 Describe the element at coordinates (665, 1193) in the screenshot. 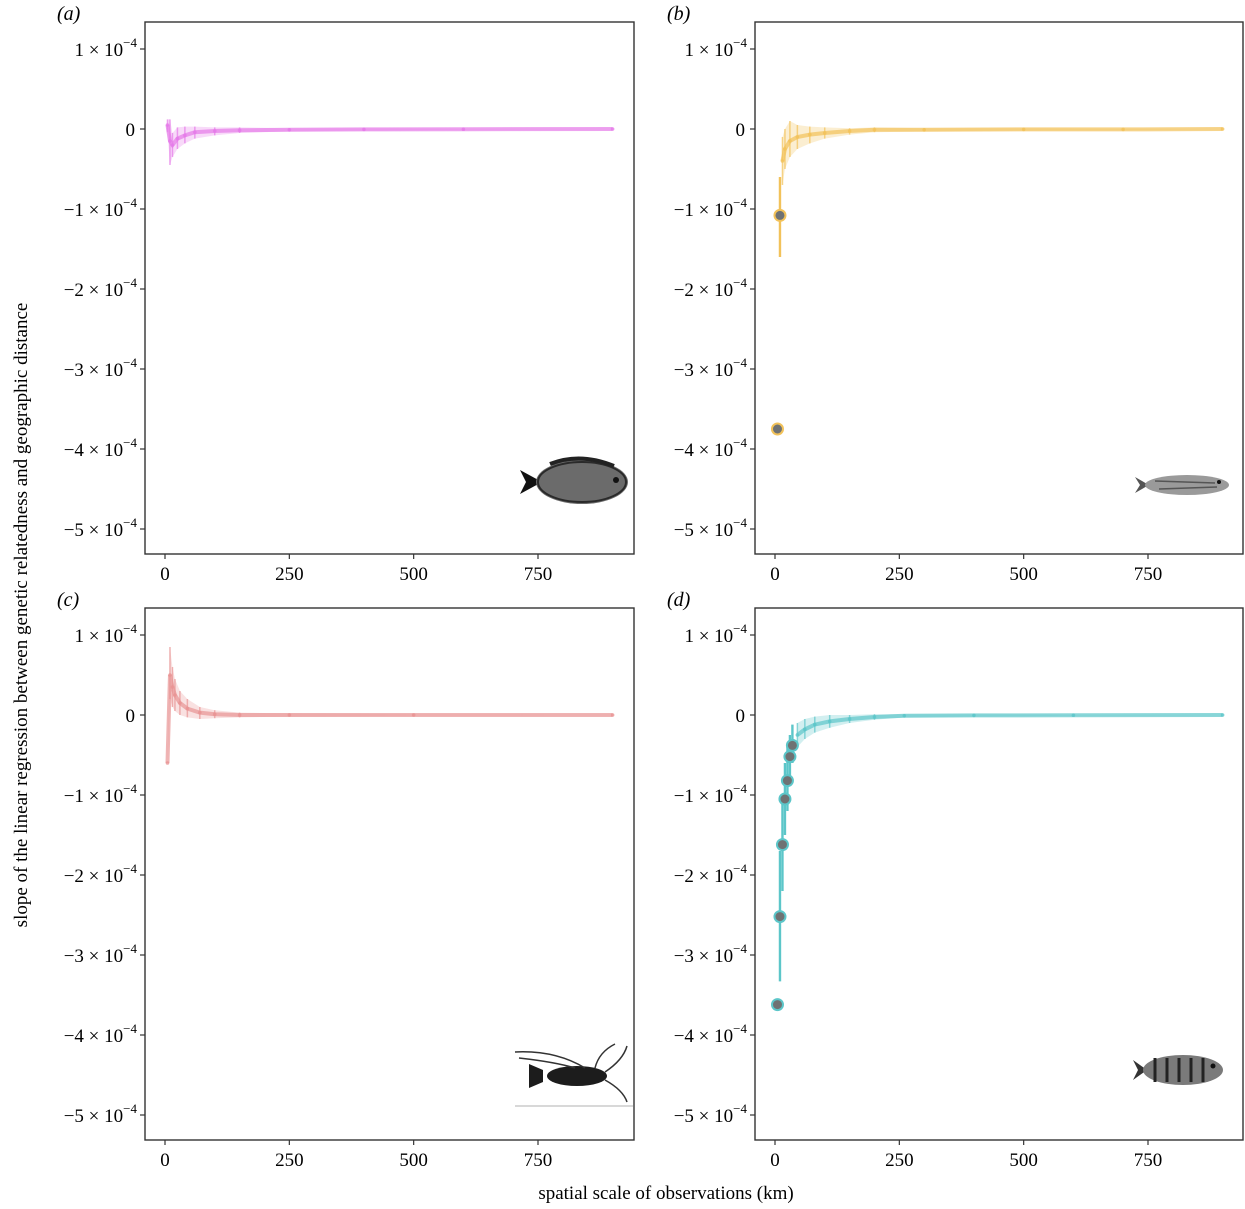

I see `x-axis-title: spatial scale of observations (km)` at that location.